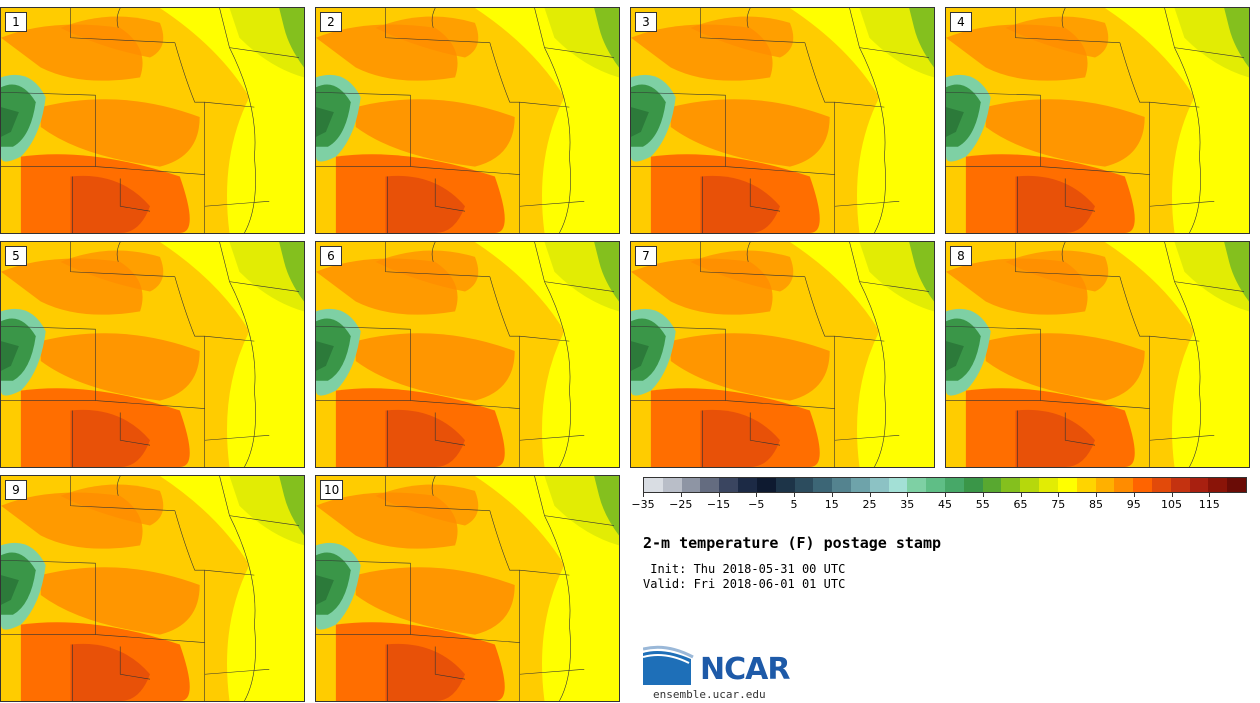 The width and height of the screenshot is (1260, 703). What do you see at coordinates (16, 256) in the screenshot?
I see `member-number: 5` at bounding box center [16, 256].